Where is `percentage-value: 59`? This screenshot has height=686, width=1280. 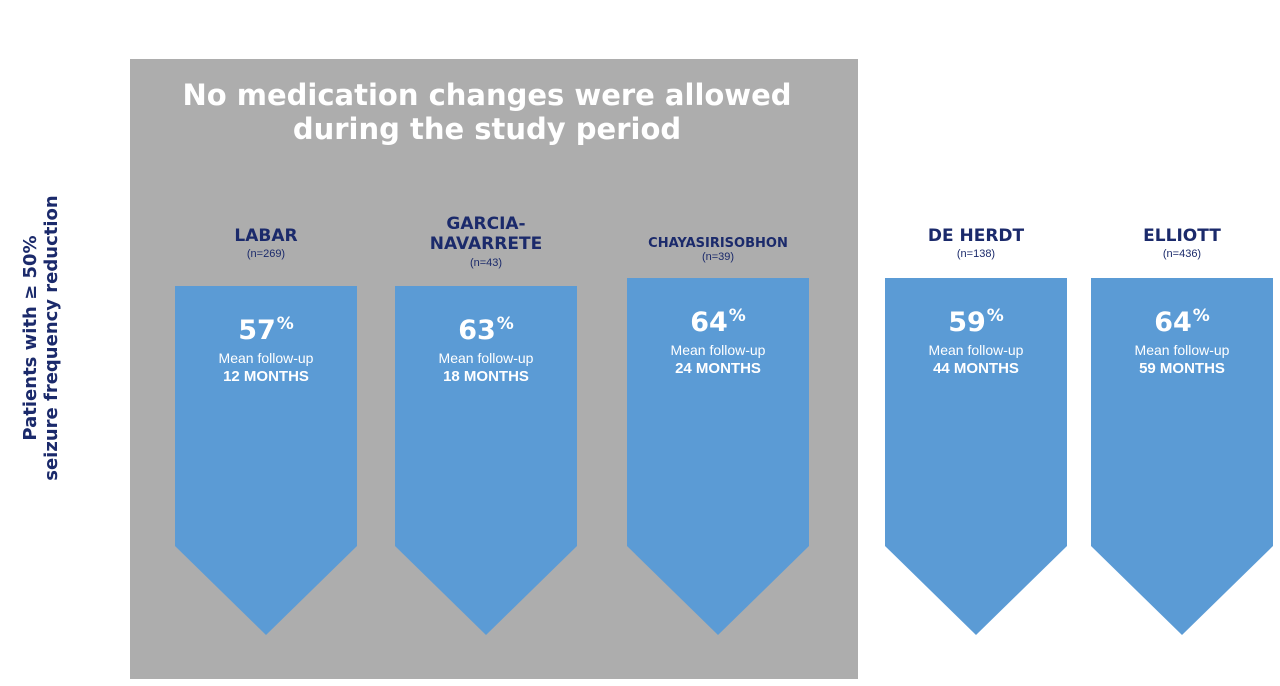
percentage-value: 59 is located at coordinates (967, 322).